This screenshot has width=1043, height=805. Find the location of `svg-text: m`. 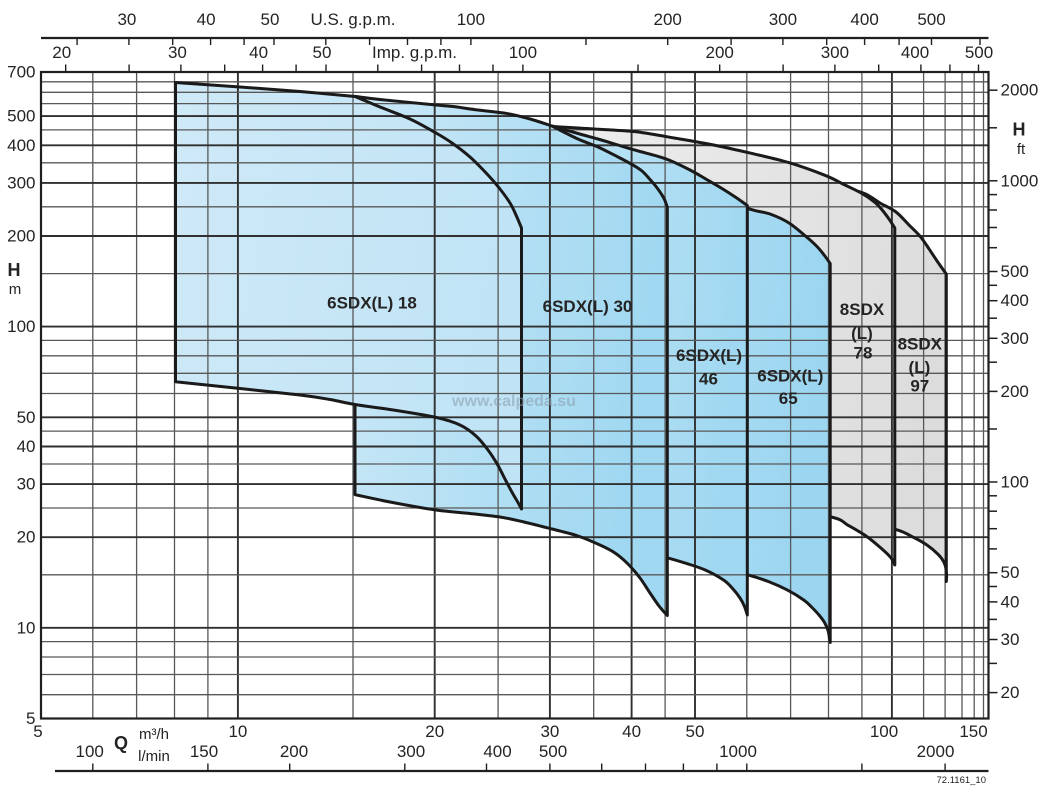

svg-text: m is located at coordinates (15, 289).